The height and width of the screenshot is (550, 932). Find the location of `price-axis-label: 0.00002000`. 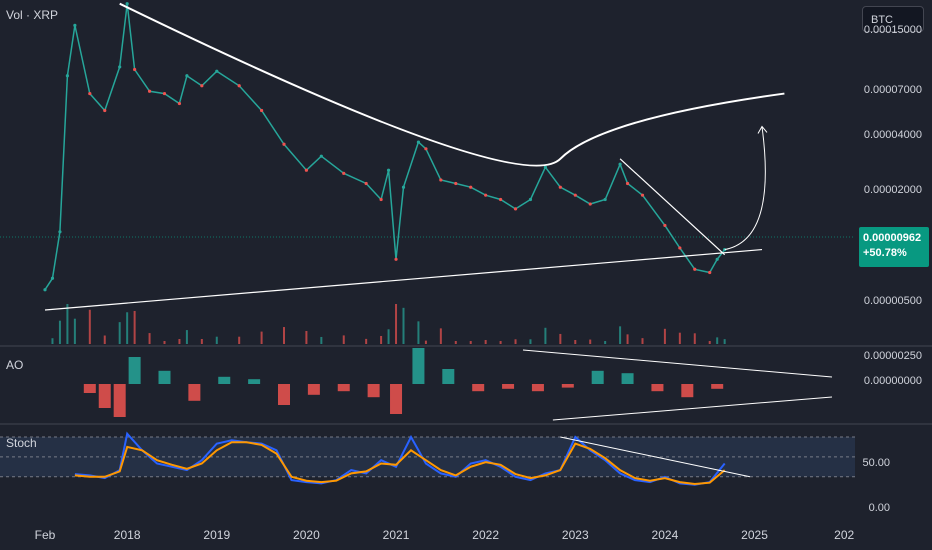

price-axis-label: 0.00002000 is located at coordinates (892, 190).